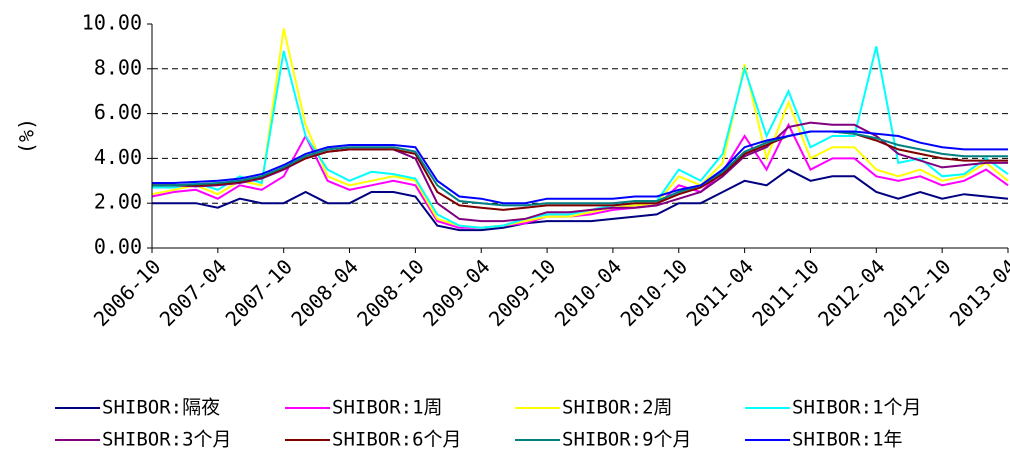 This screenshot has height=455, width=1010. I want to click on y-tick-label: 2.00, so click(118, 202).